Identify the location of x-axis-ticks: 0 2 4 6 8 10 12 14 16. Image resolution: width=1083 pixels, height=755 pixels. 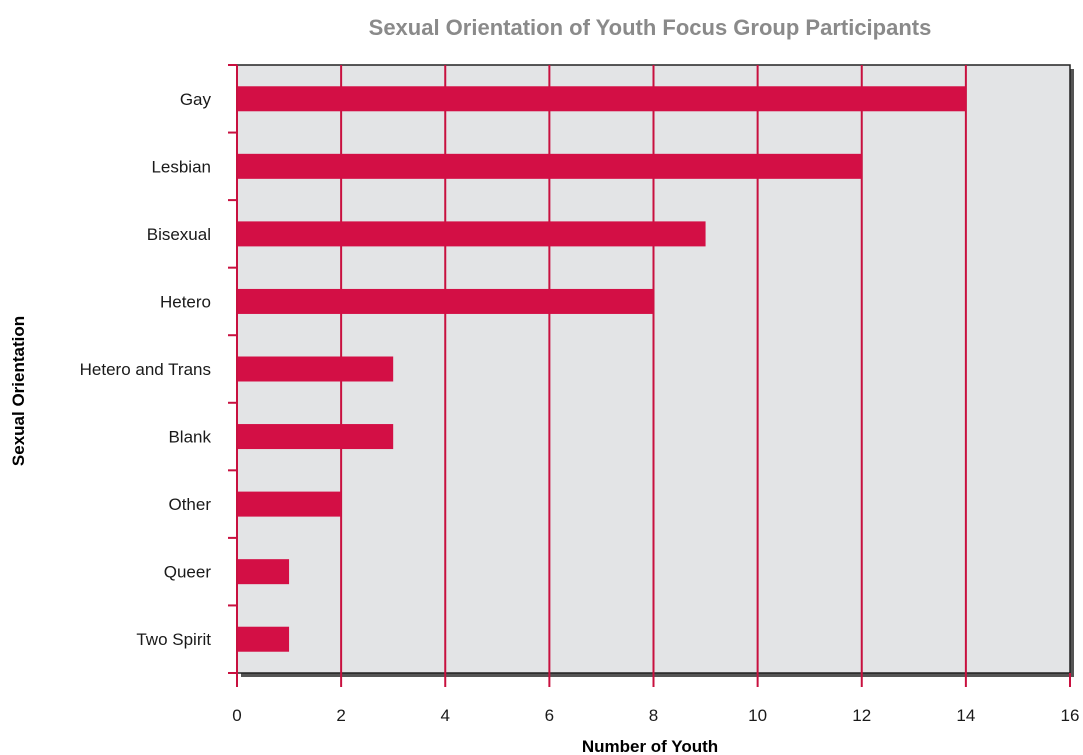
(655, 699).